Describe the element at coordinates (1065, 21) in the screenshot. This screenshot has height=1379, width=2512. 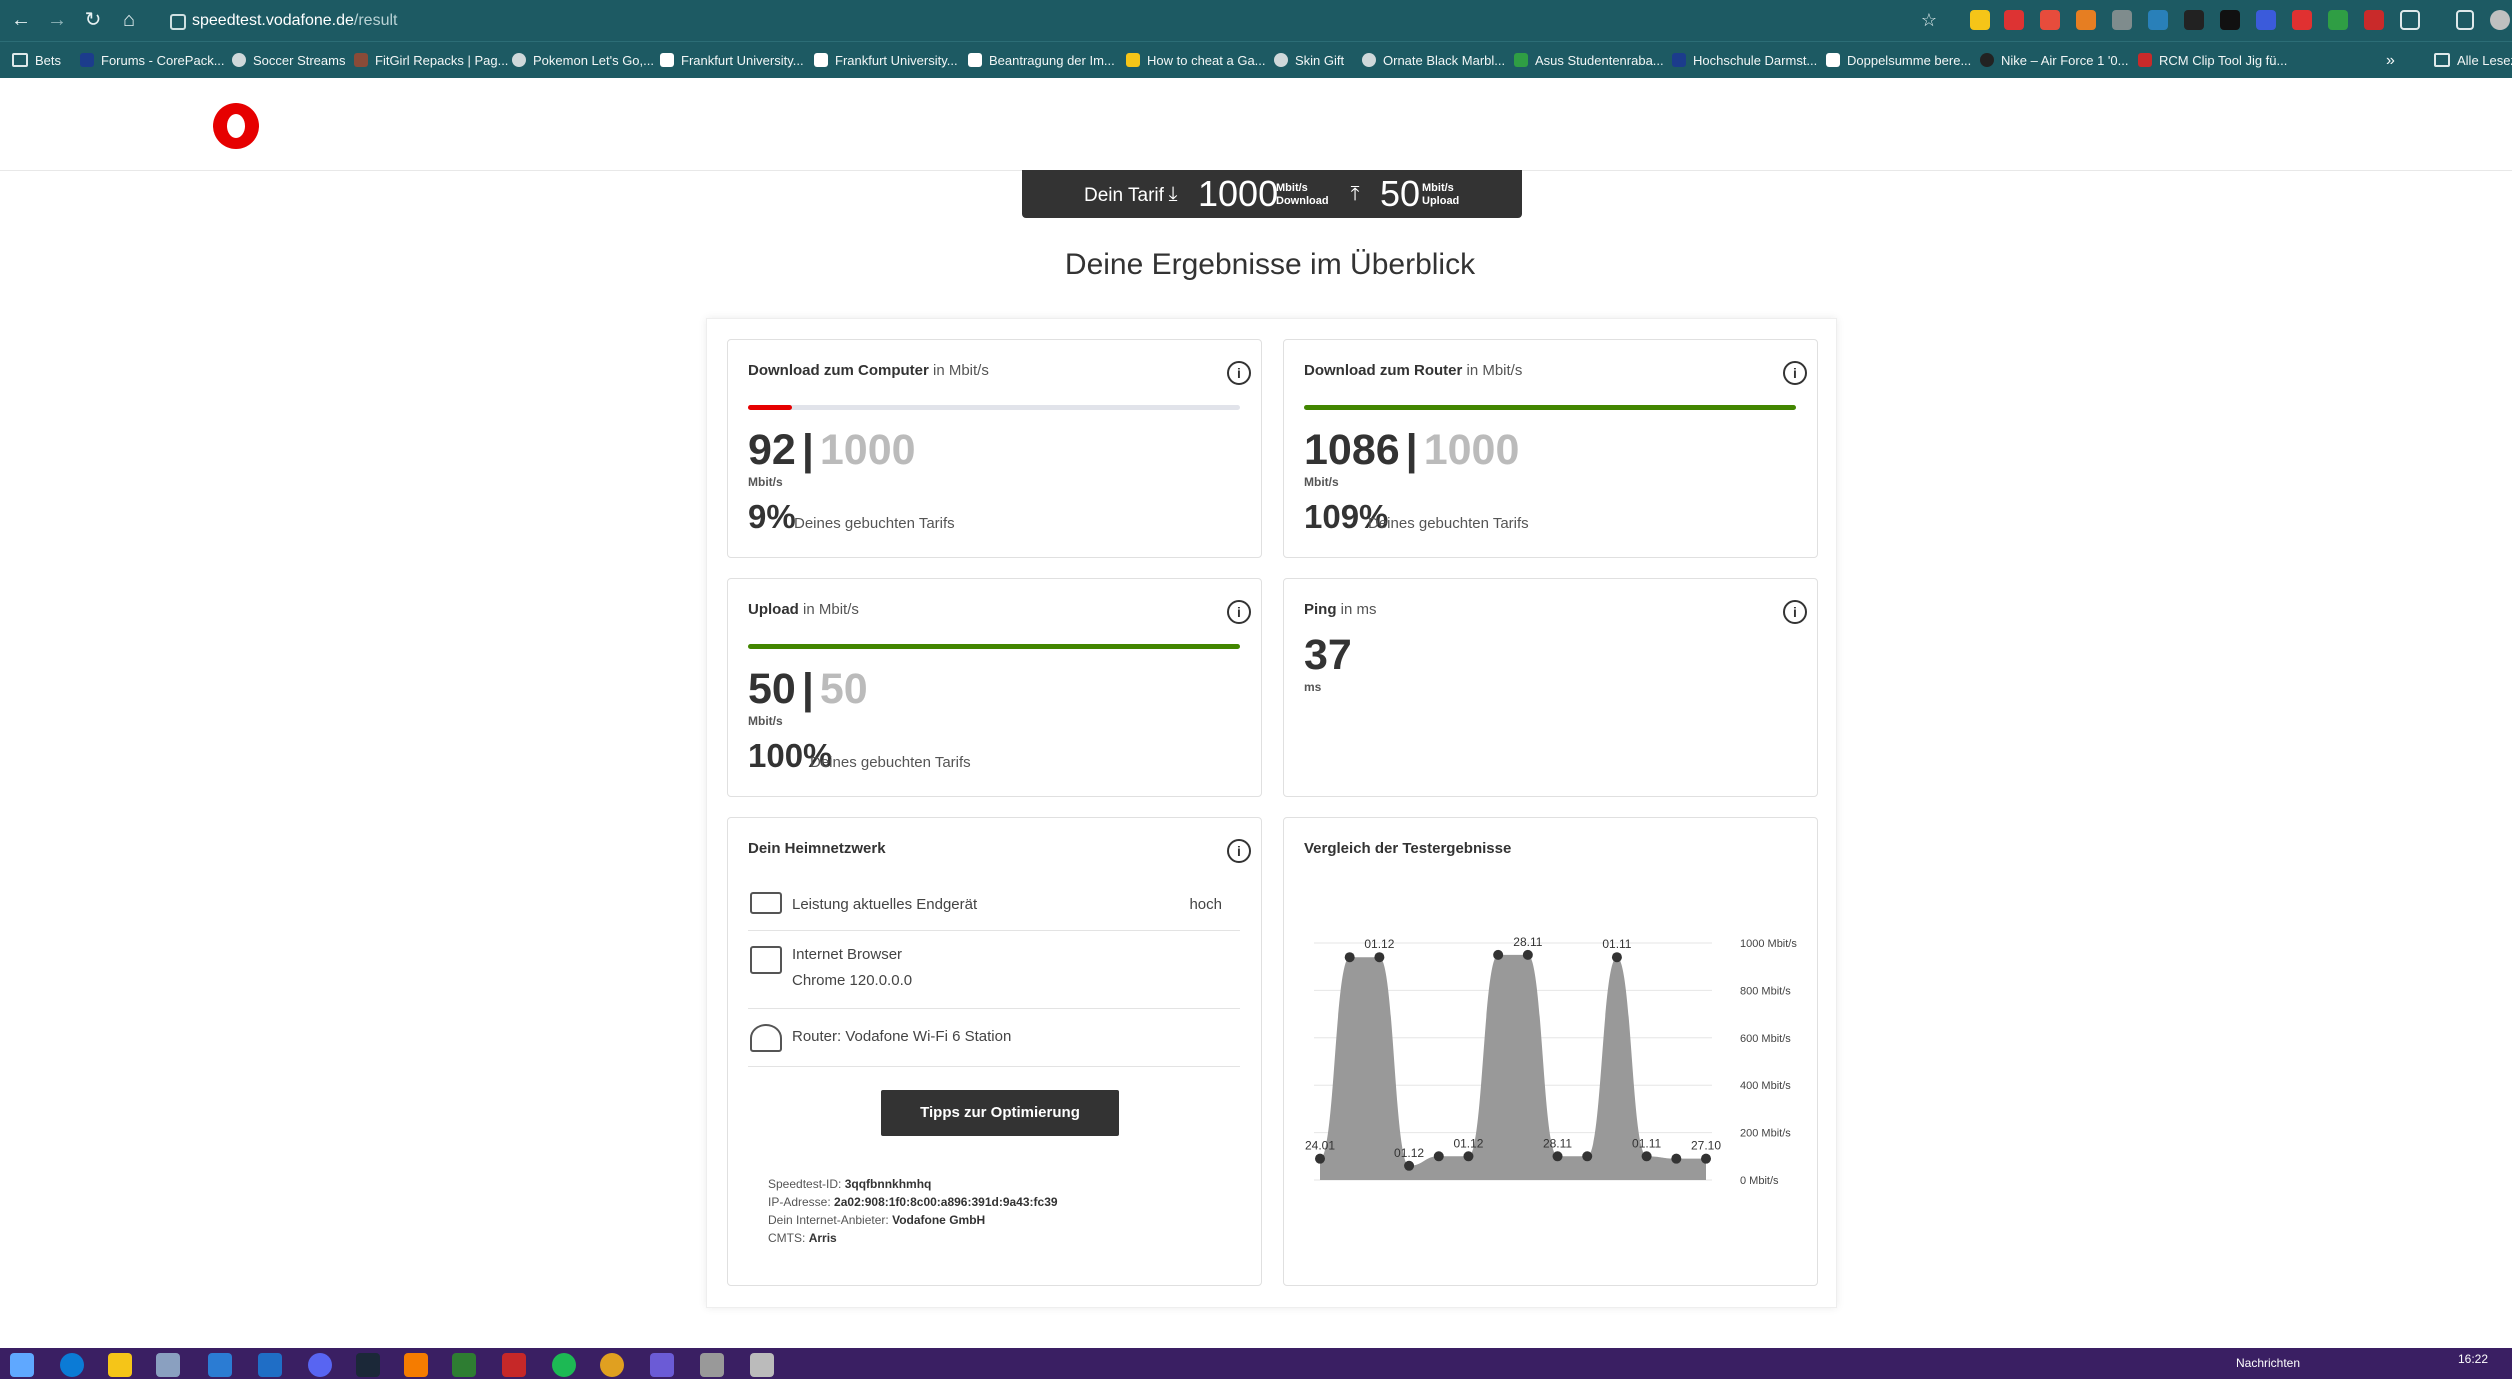
I see `address-bar: speedtest.vodafone.de/result` at that location.